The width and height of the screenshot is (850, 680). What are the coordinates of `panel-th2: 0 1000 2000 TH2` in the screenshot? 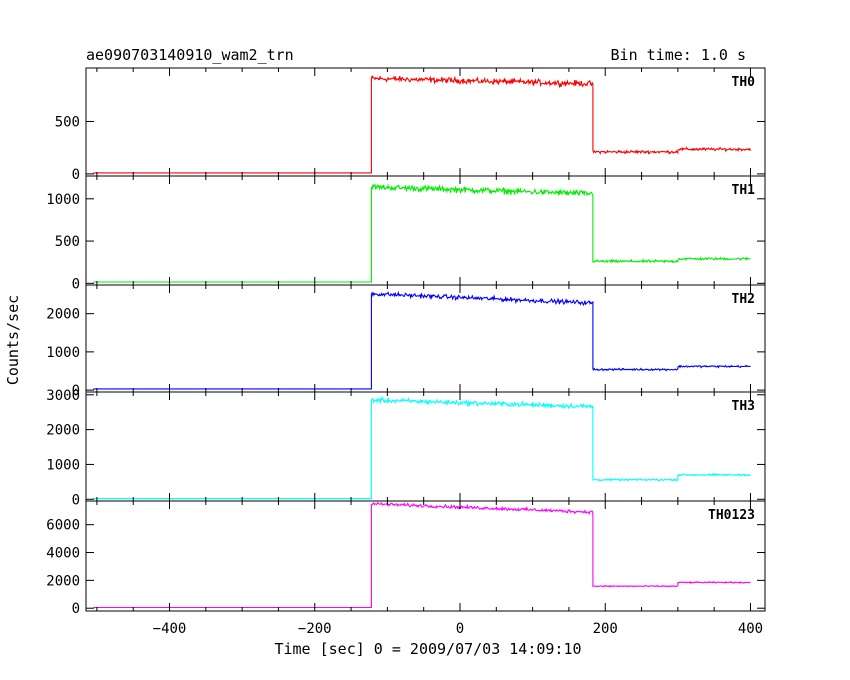 It's located at (406, 341).